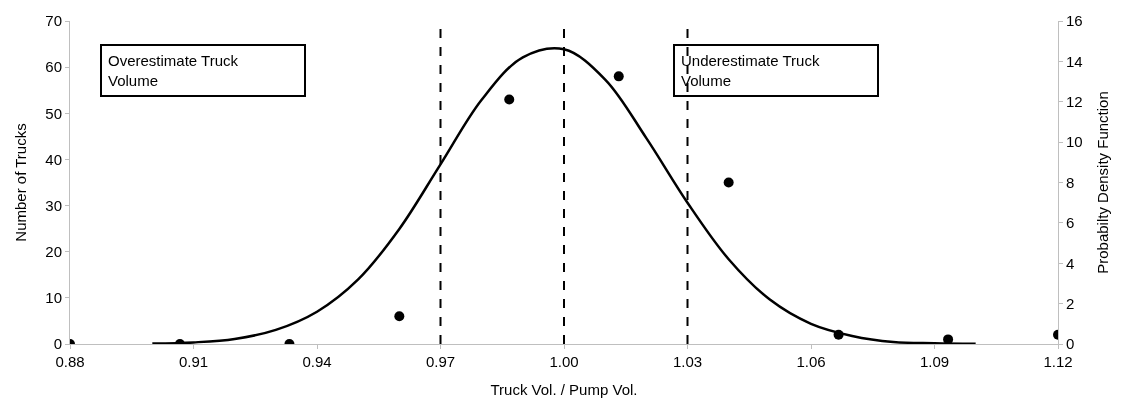 This screenshot has height=414, width=1133. What do you see at coordinates (687, 361) in the screenshot?
I see `x-tick-label: 1.03` at bounding box center [687, 361].